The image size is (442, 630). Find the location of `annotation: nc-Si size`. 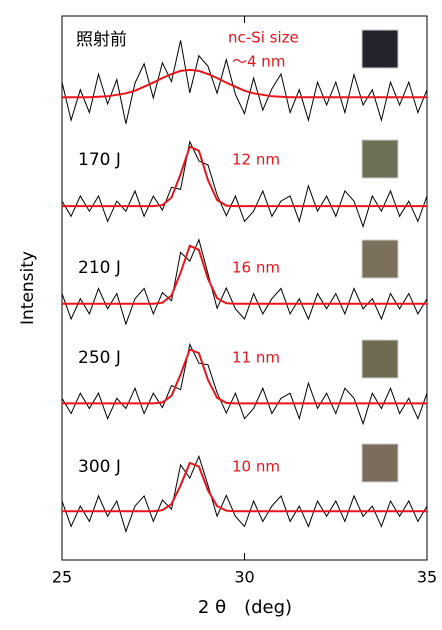

annotation: nc-Si size is located at coordinates (263, 38).